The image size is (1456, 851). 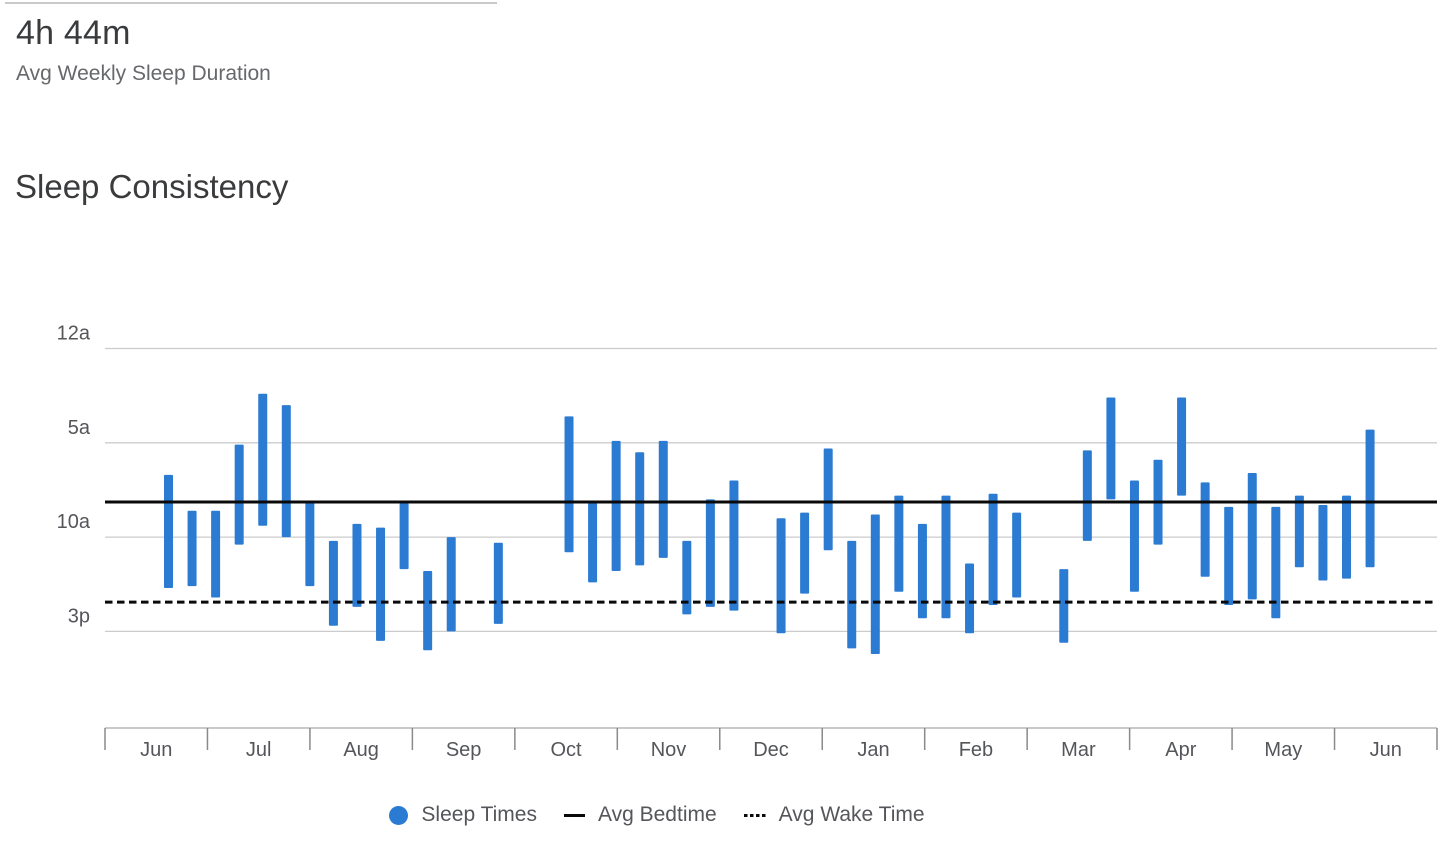 What do you see at coordinates (464, 750) in the screenshot?
I see `x-axis-month-label: Sep` at bounding box center [464, 750].